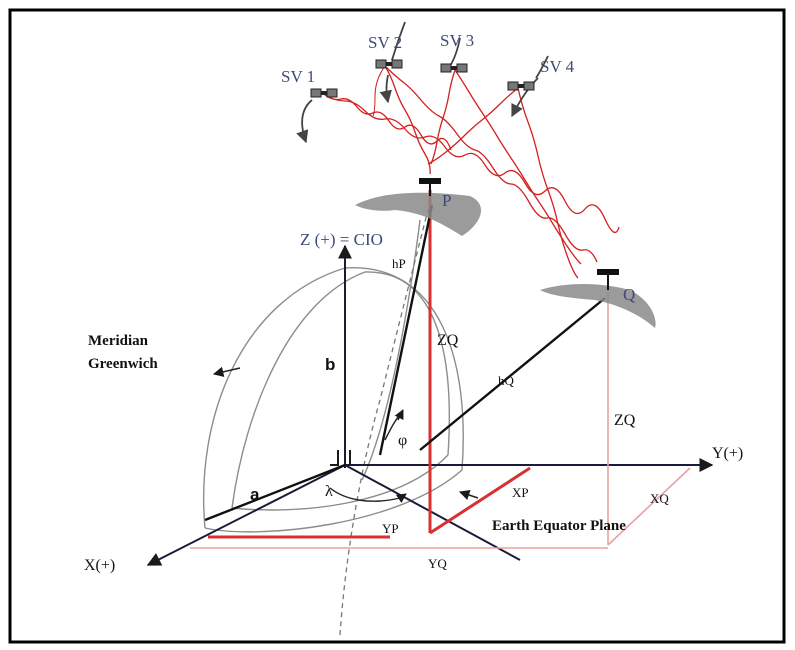 Image resolution: width=795 pixels, height=650 pixels. I want to click on terrain-p, so click(418, 214).